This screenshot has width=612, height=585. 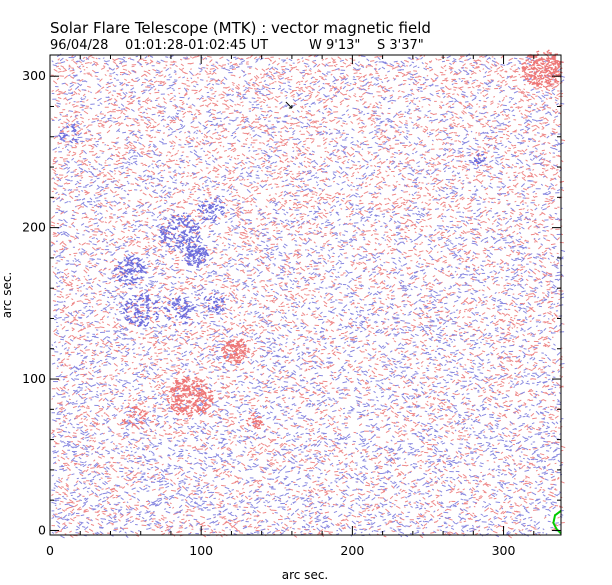 I want to click on vector-arrow, so click(x=289, y=105).